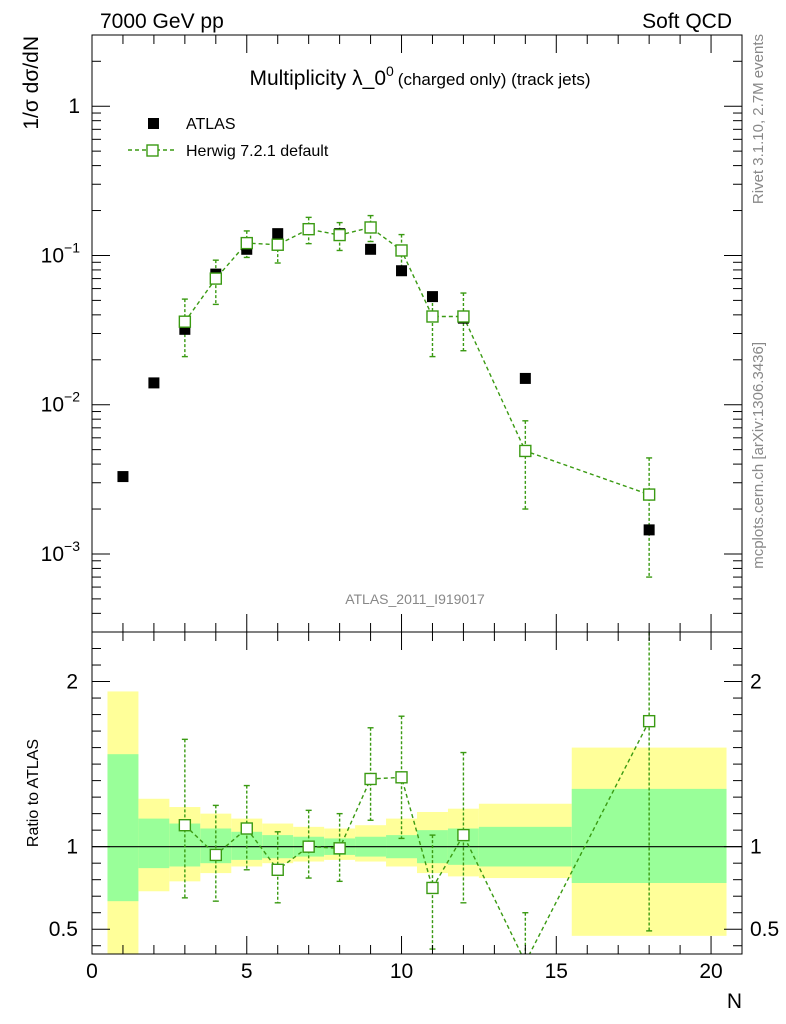  I want to click on ratio-y-tick-label-right: 2, so click(756, 682).